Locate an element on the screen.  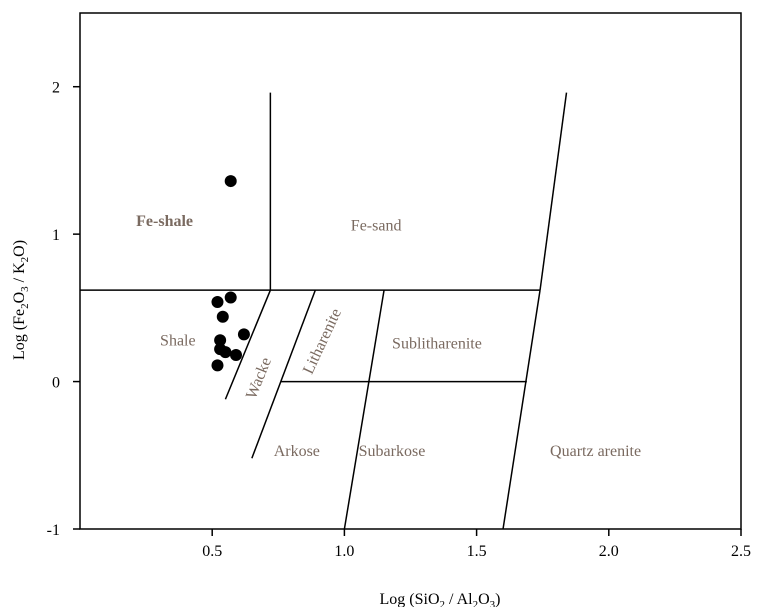
x-tick-label: 1.5 is located at coordinates (477, 551).